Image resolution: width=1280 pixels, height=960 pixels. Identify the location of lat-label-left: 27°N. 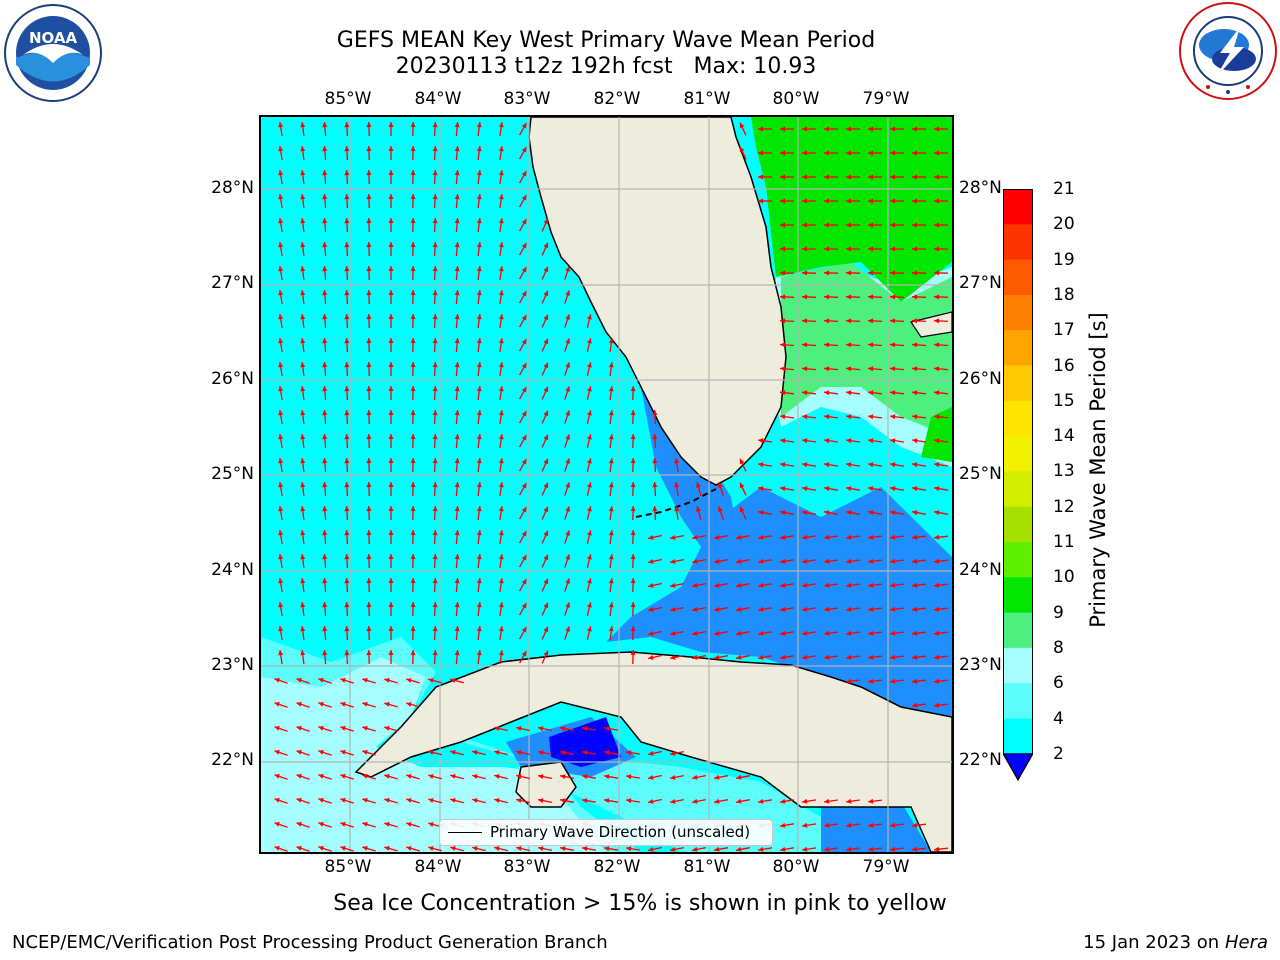
(232, 283).